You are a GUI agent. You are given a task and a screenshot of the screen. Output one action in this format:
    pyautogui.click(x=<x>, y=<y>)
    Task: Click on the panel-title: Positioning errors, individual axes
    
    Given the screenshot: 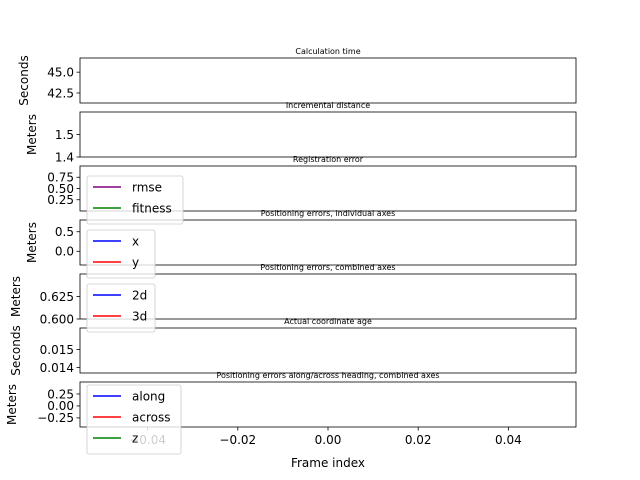 What is the action you would take?
    pyautogui.click(x=328, y=213)
    